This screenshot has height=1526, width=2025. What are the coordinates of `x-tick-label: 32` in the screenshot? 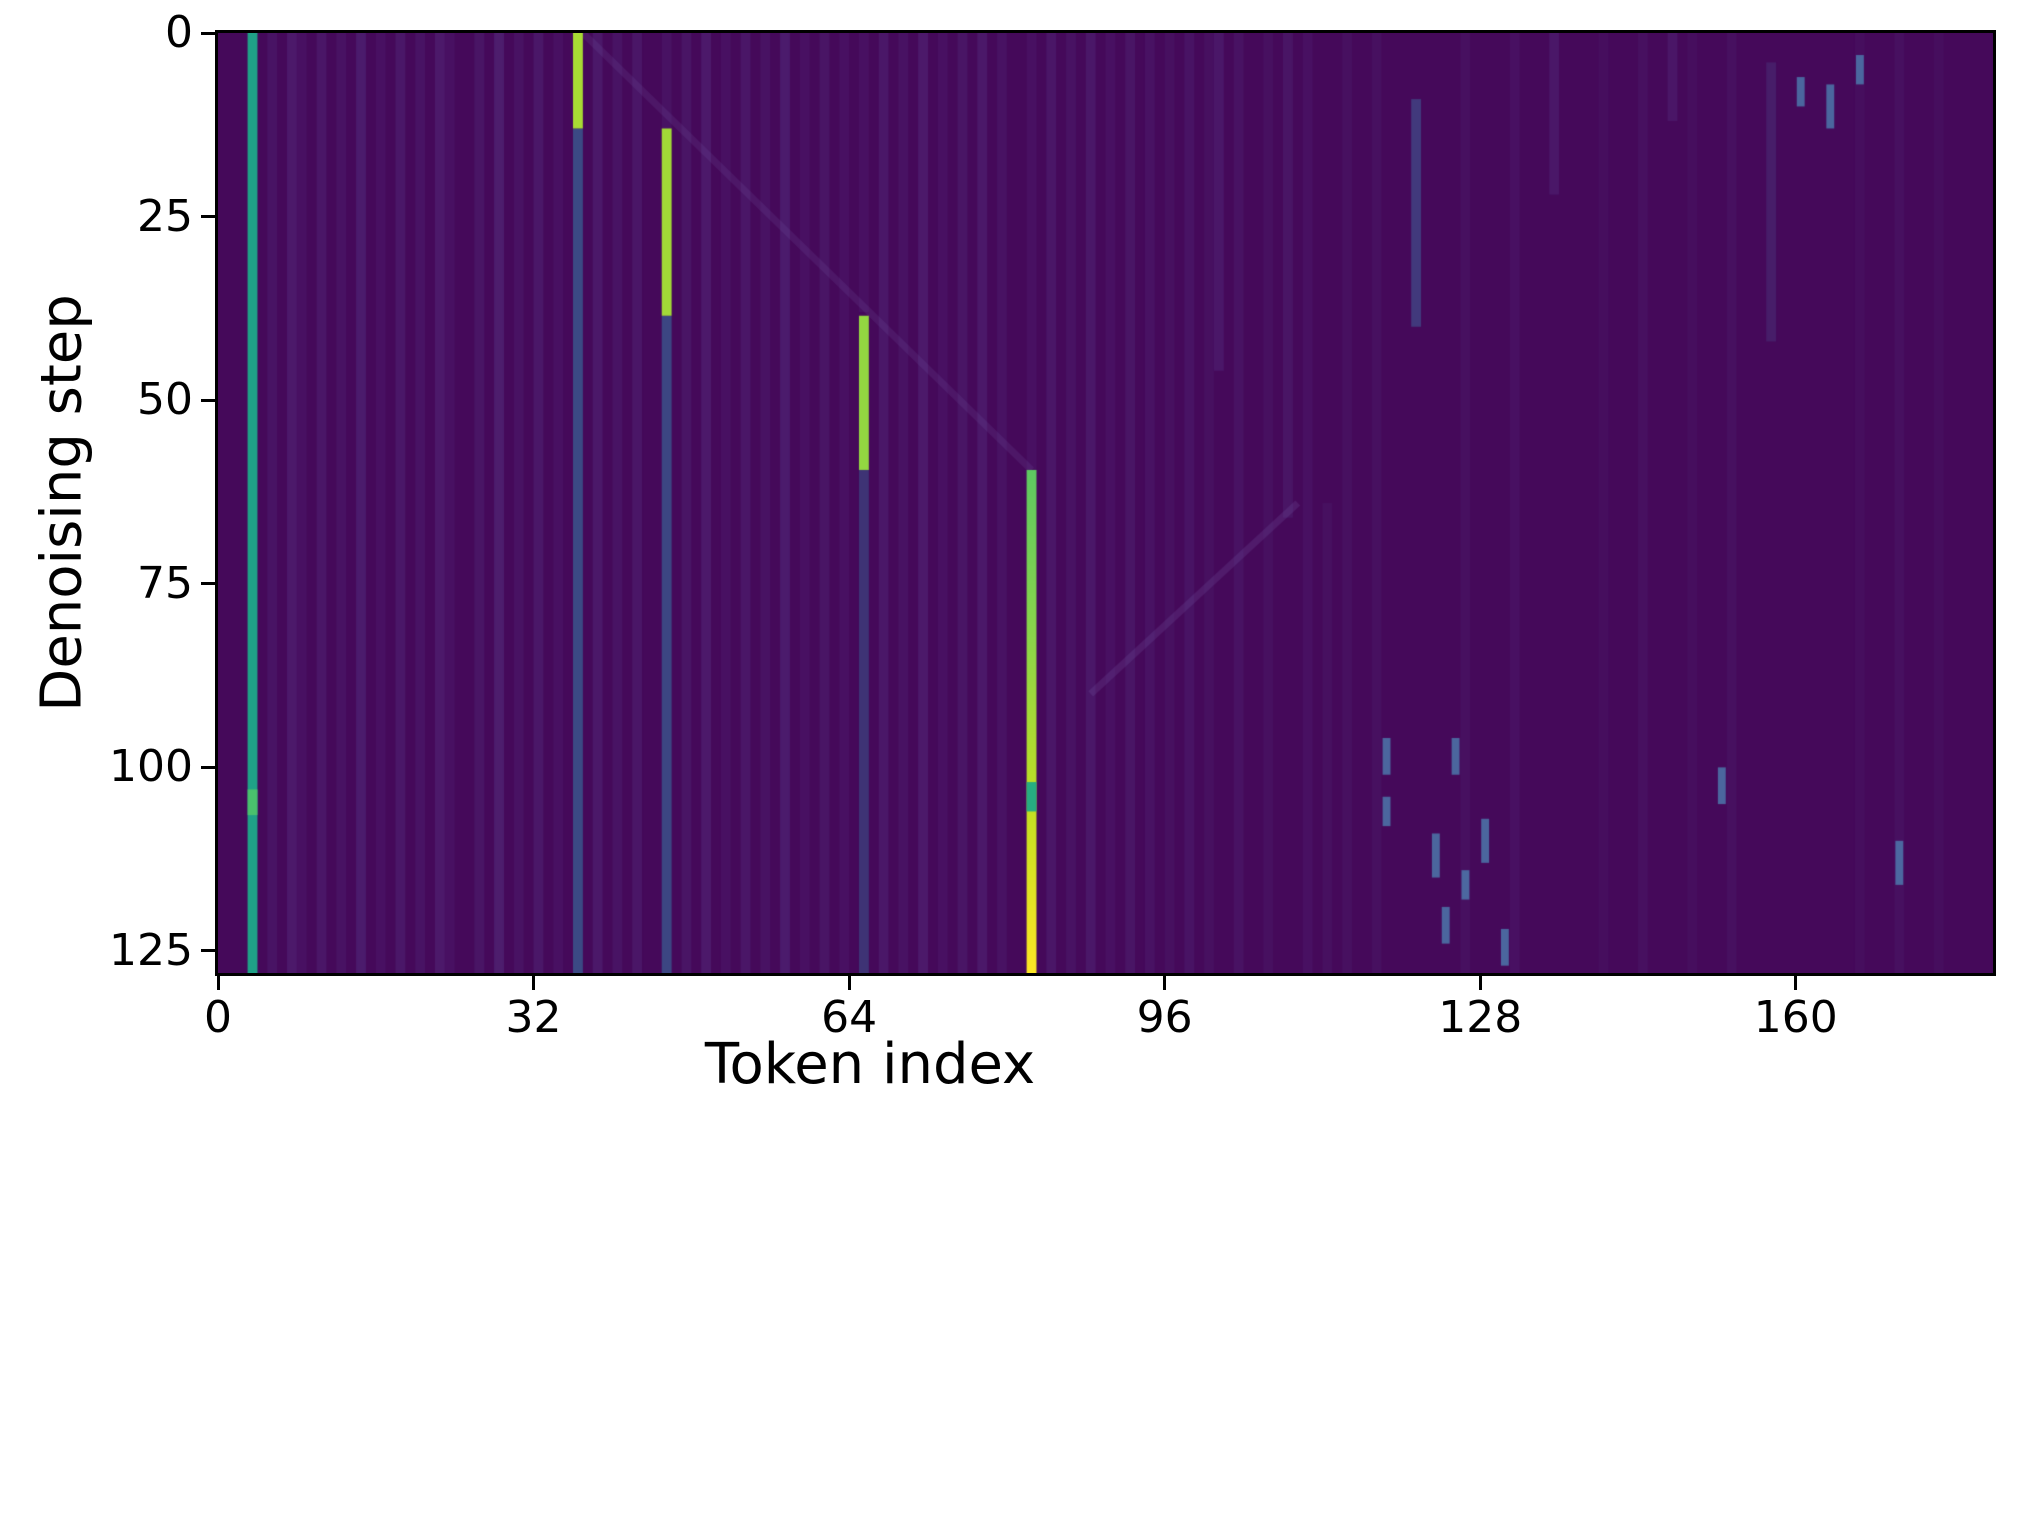 It's located at (533, 1017).